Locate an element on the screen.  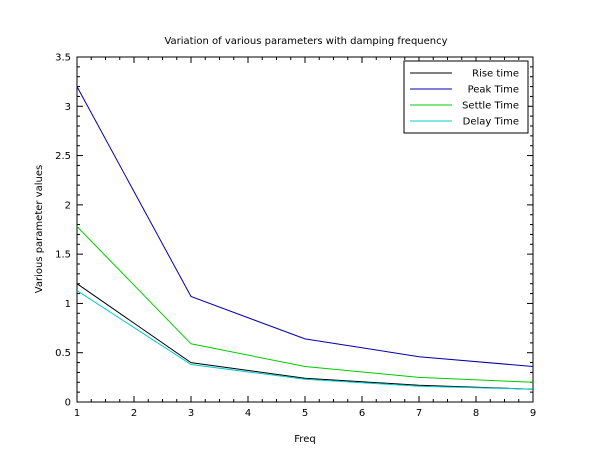
x-axis-label: Freq is located at coordinates (304, 439).